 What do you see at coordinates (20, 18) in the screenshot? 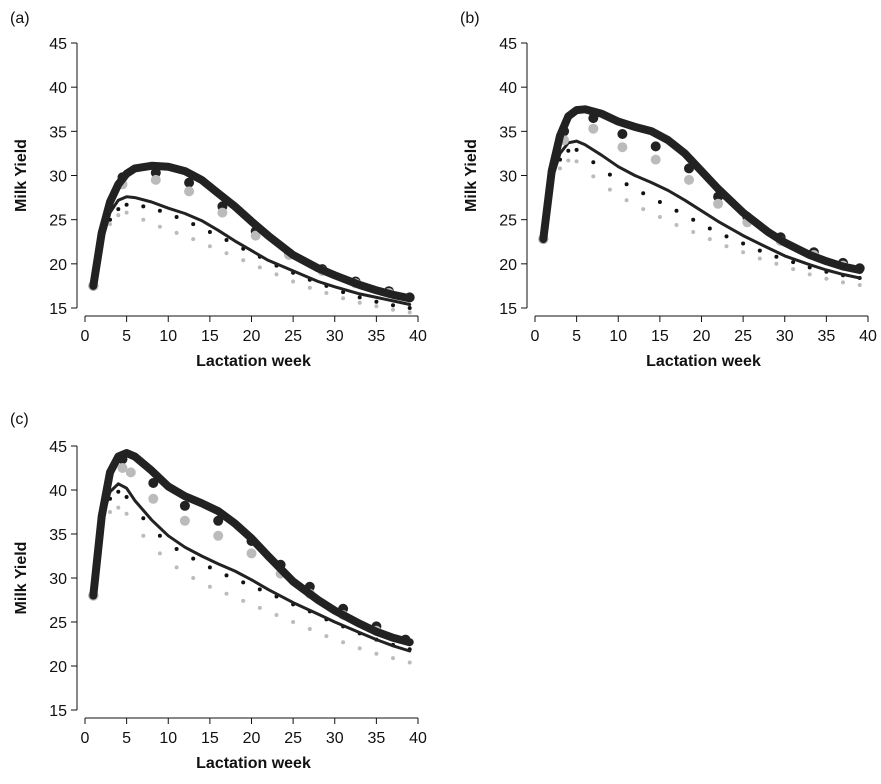
I see `panel-label: (a)` at bounding box center [20, 18].